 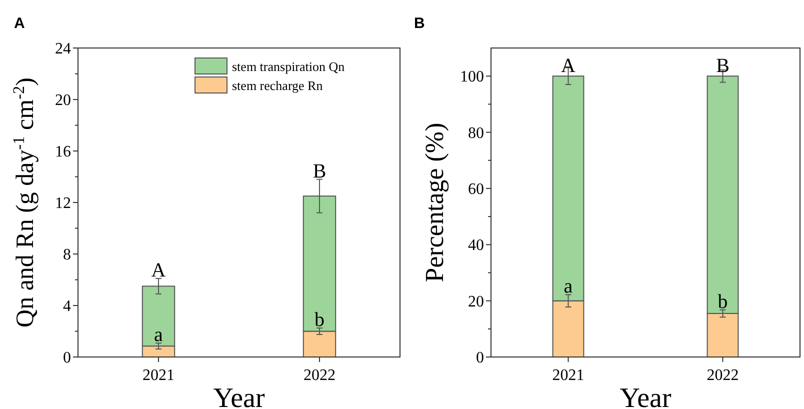 I want to click on y-tick-label: 4, so click(x=67, y=307).